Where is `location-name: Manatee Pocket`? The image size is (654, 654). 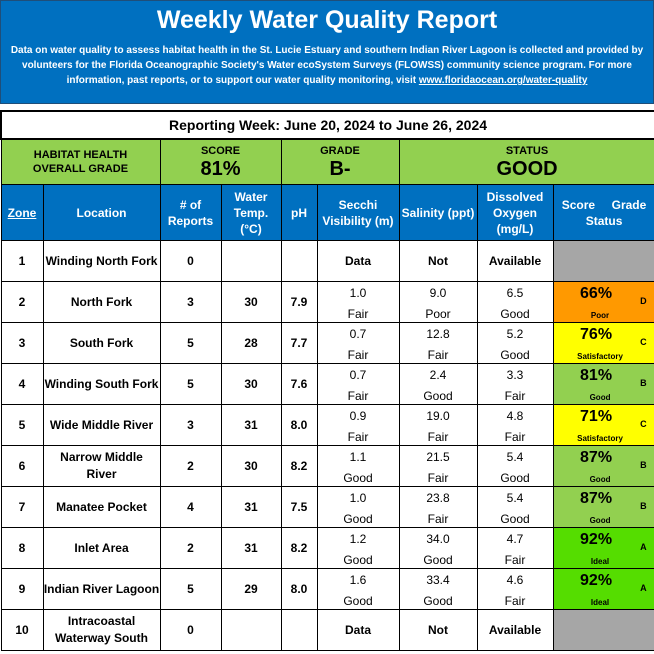
location-name: Manatee Pocket is located at coordinates (101, 507).